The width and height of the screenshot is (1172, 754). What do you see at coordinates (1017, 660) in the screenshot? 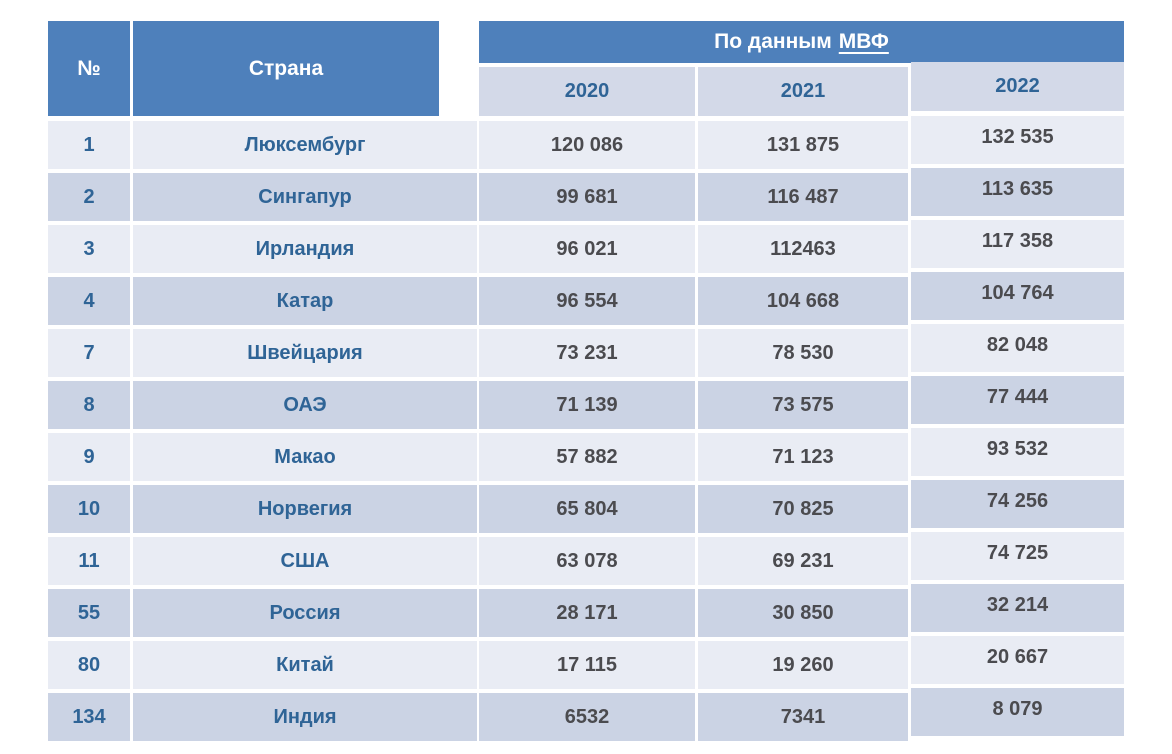
I see `value-2022-cell: 20 667` at bounding box center [1017, 660].